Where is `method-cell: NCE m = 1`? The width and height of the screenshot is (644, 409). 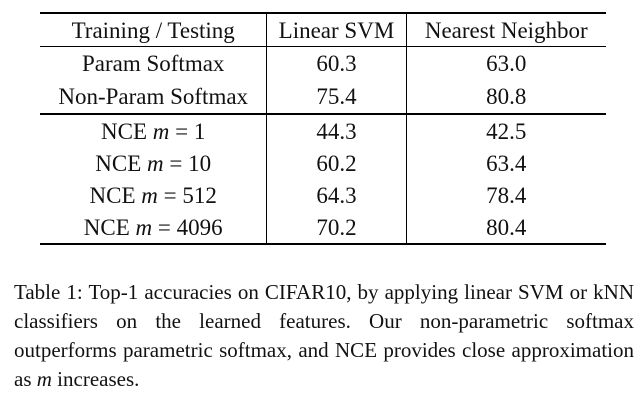 method-cell: NCE m = 1 is located at coordinates (154, 130).